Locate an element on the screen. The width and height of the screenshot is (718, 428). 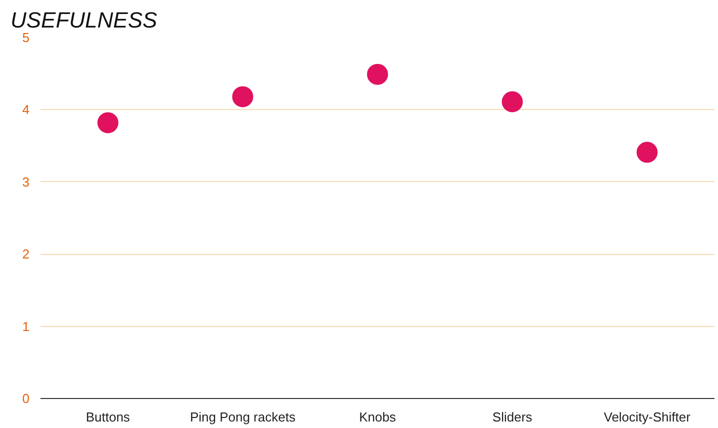
y-tick-label: 0 is located at coordinates (26, 398).